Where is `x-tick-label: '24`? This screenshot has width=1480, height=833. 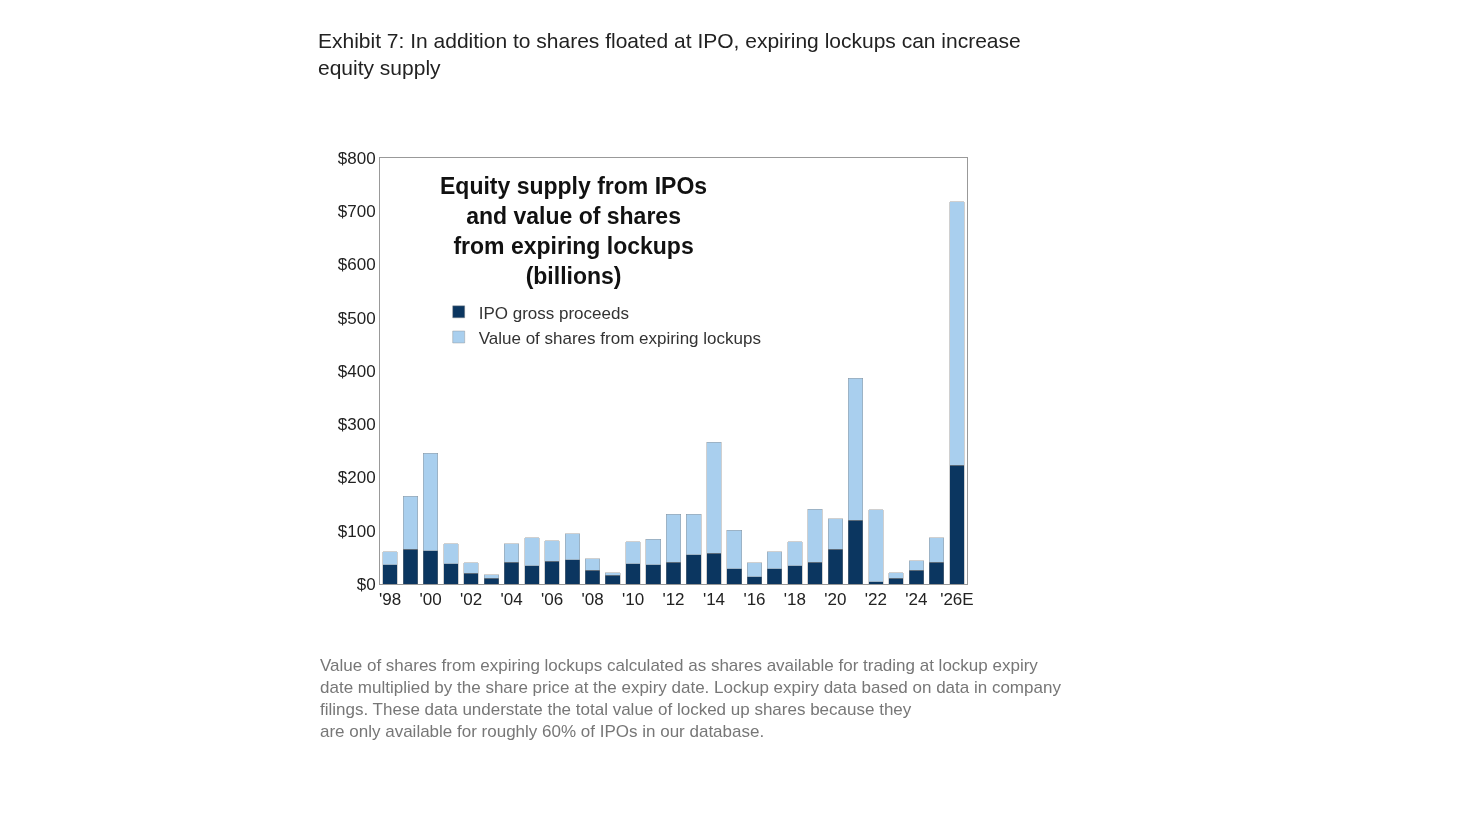 x-tick-label: '24 is located at coordinates (916, 600).